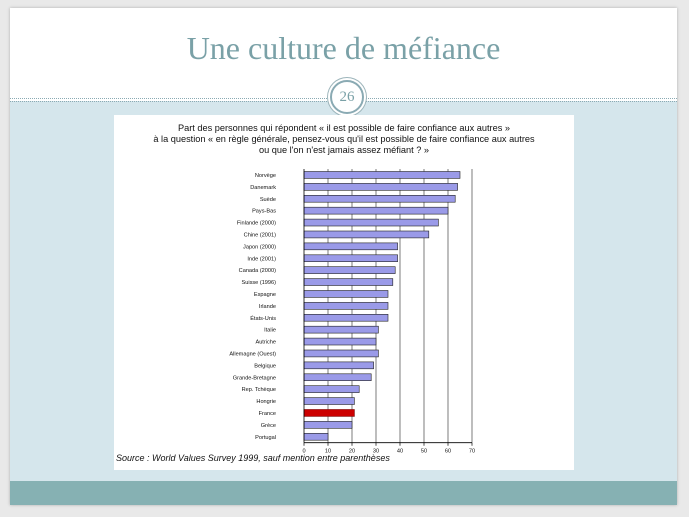 This screenshot has width=689, height=517. What do you see at coordinates (258, 283) in the screenshot?
I see `category-label: Suisse (1996)` at bounding box center [258, 283].